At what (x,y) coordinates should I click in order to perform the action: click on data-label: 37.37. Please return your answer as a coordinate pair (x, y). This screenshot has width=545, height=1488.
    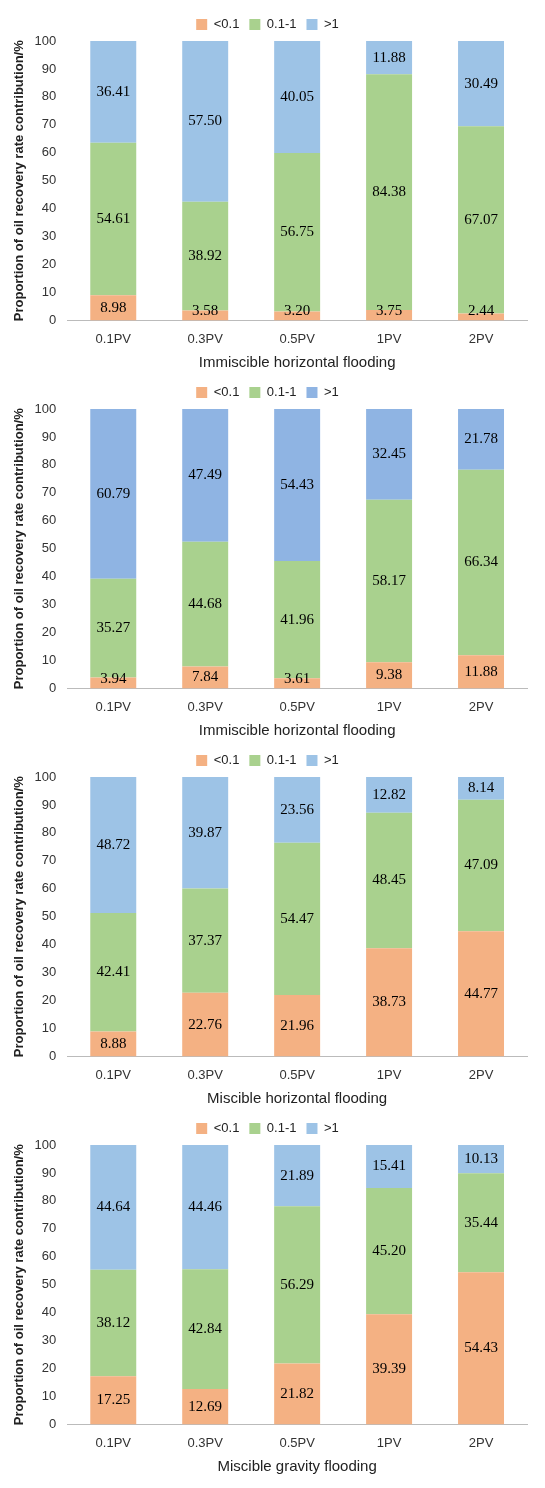
    Looking at the image, I should click on (205, 939).